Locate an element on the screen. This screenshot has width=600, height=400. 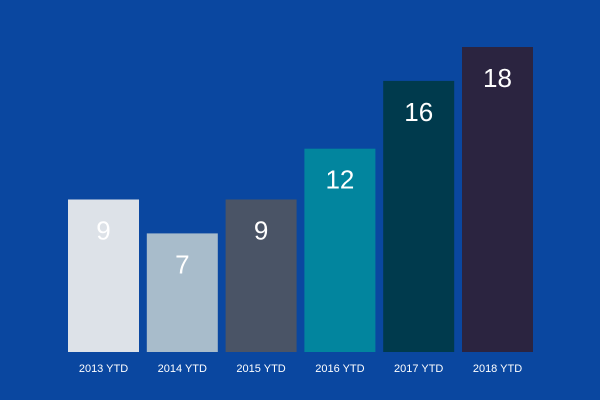
bar-value-label-4: 16 is located at coordinates (418, 112).